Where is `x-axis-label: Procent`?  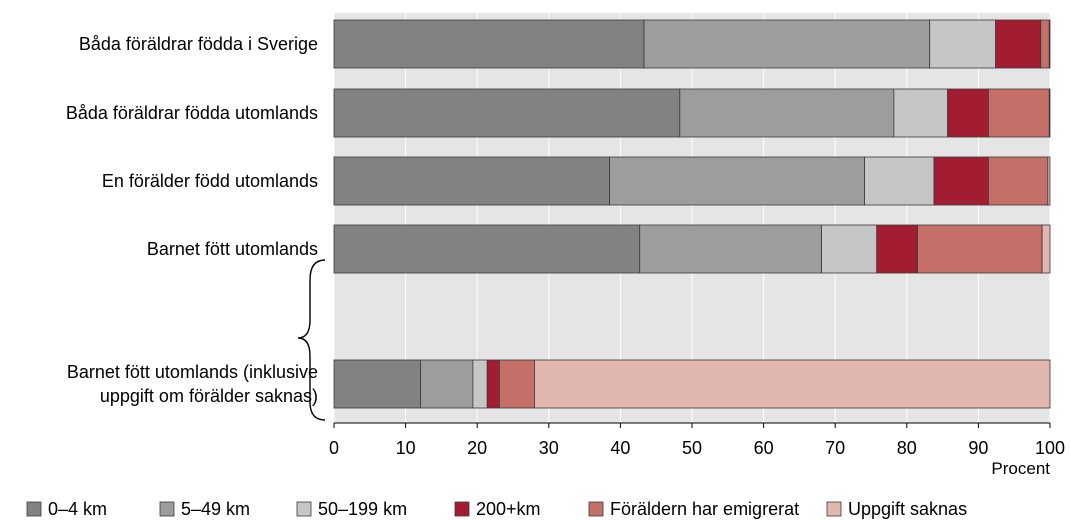 x-axis-label: Procent is located at coordinates (1020, 468).